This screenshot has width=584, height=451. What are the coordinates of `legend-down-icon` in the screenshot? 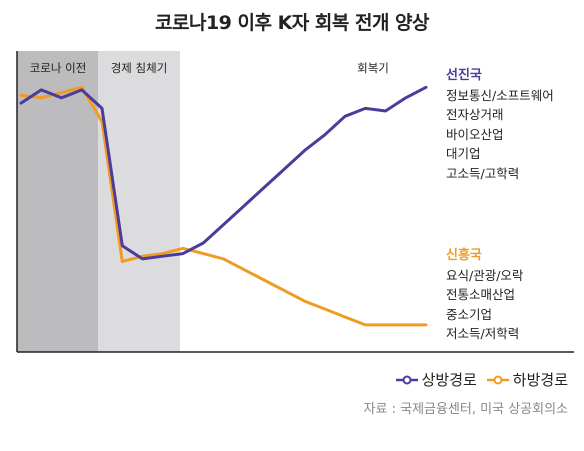 It's located at (497, 379).